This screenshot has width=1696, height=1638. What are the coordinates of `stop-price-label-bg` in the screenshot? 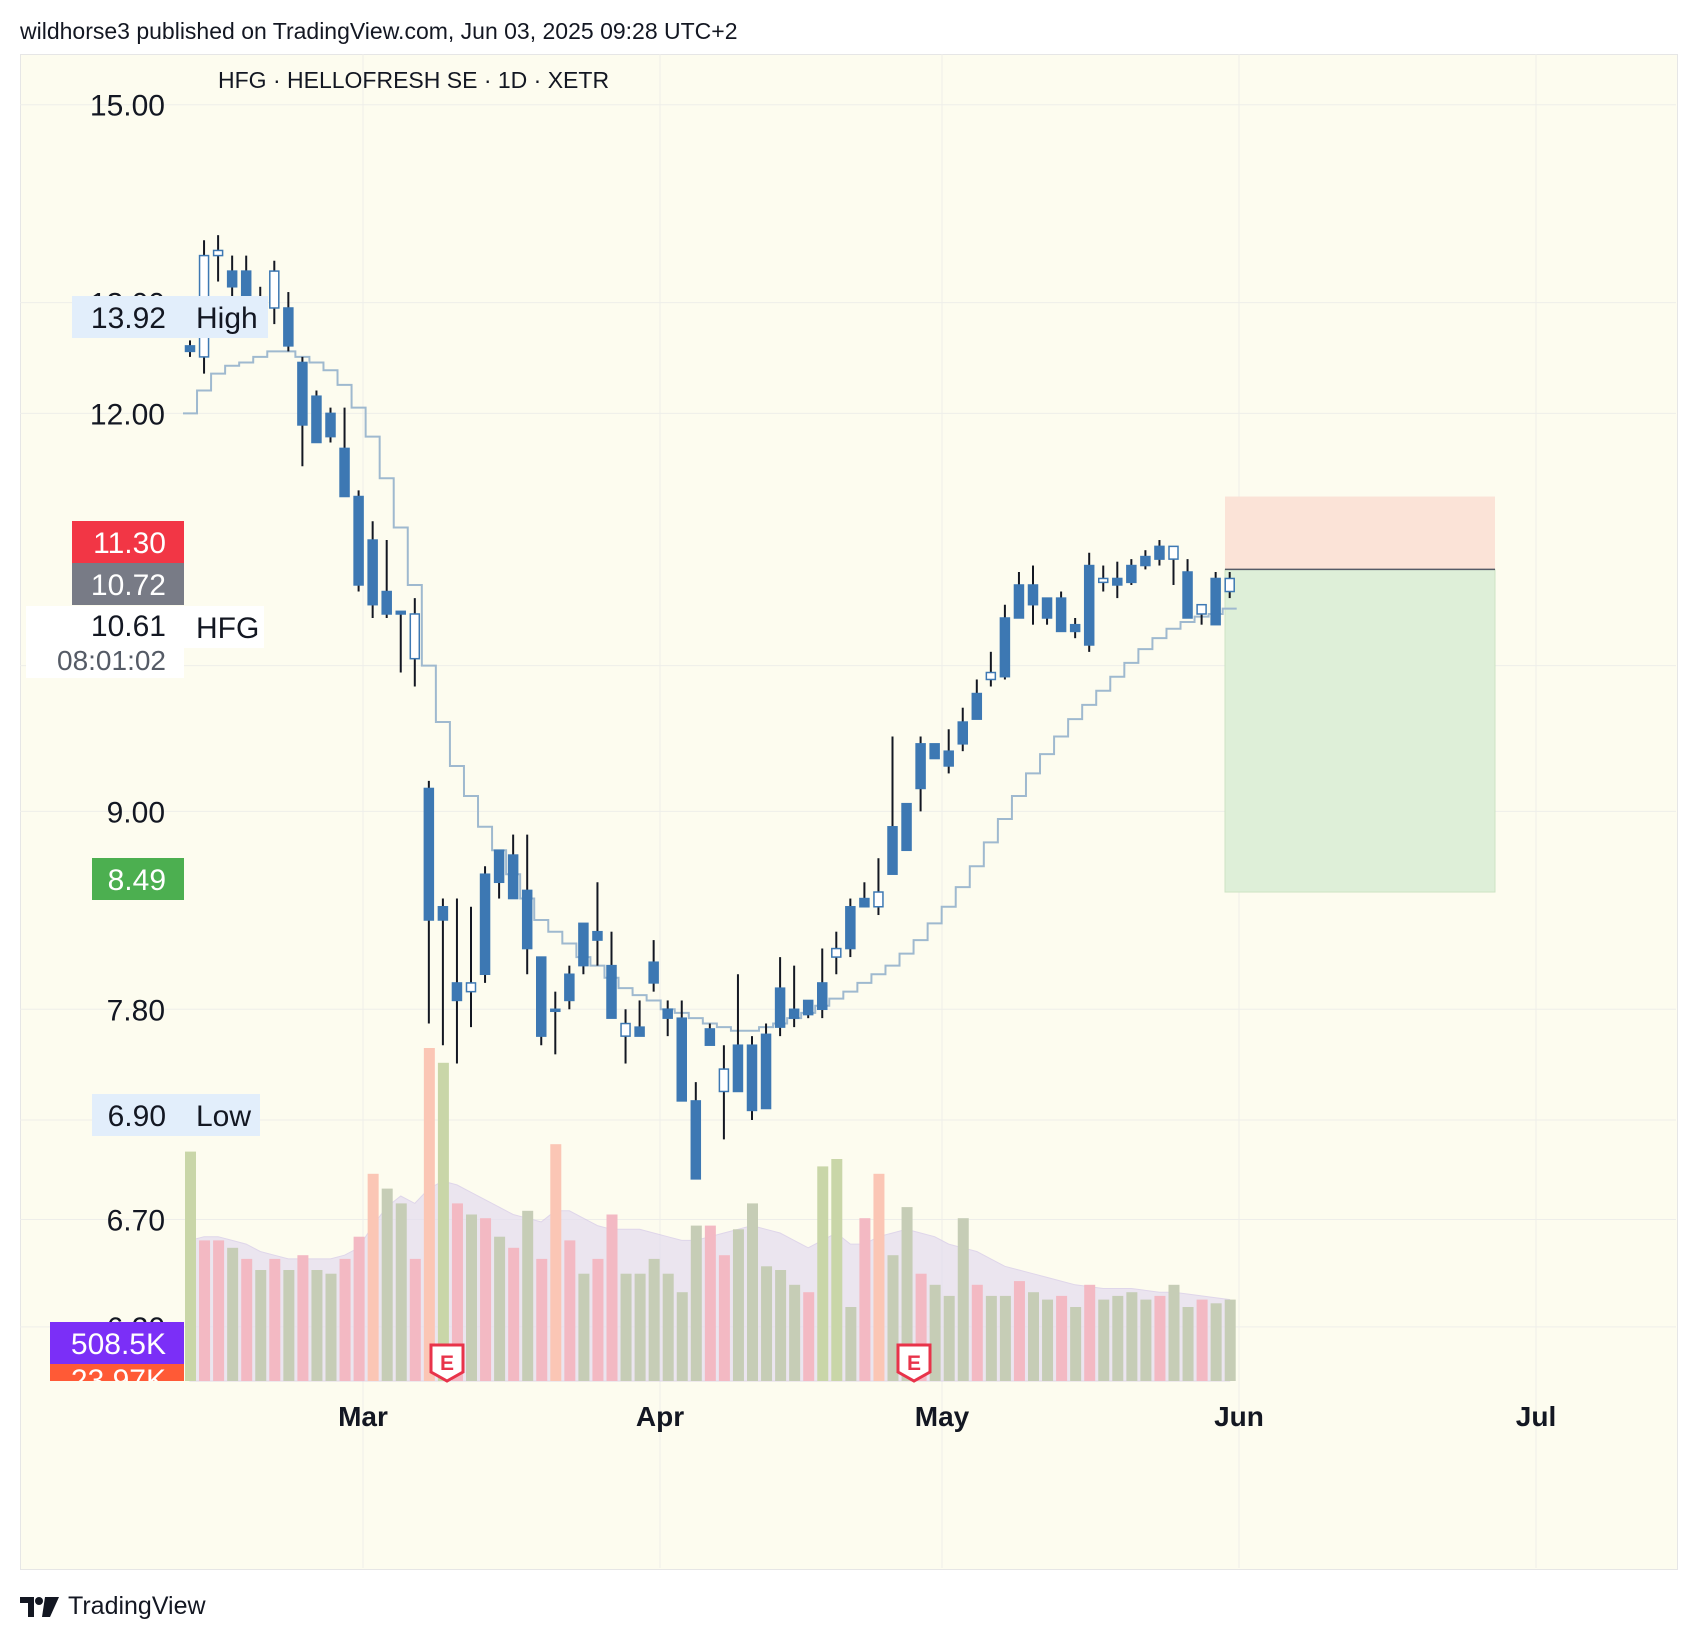 It's located at (128, 542).